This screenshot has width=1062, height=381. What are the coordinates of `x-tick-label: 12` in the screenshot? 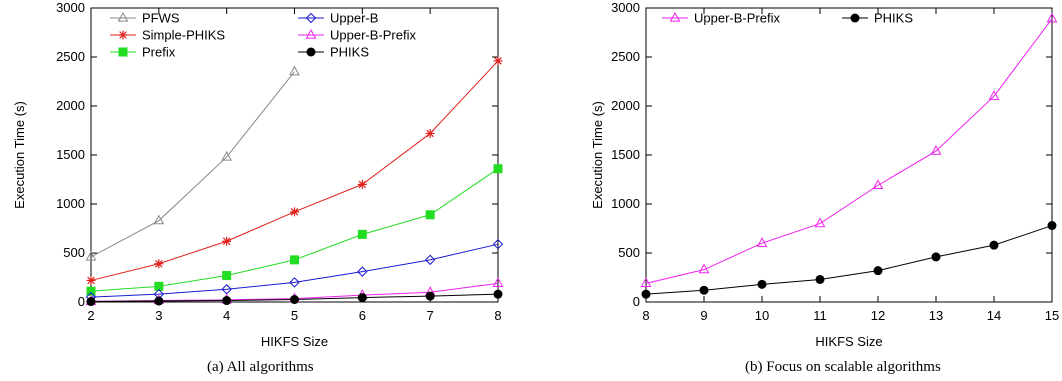 It's located at (878, 315).